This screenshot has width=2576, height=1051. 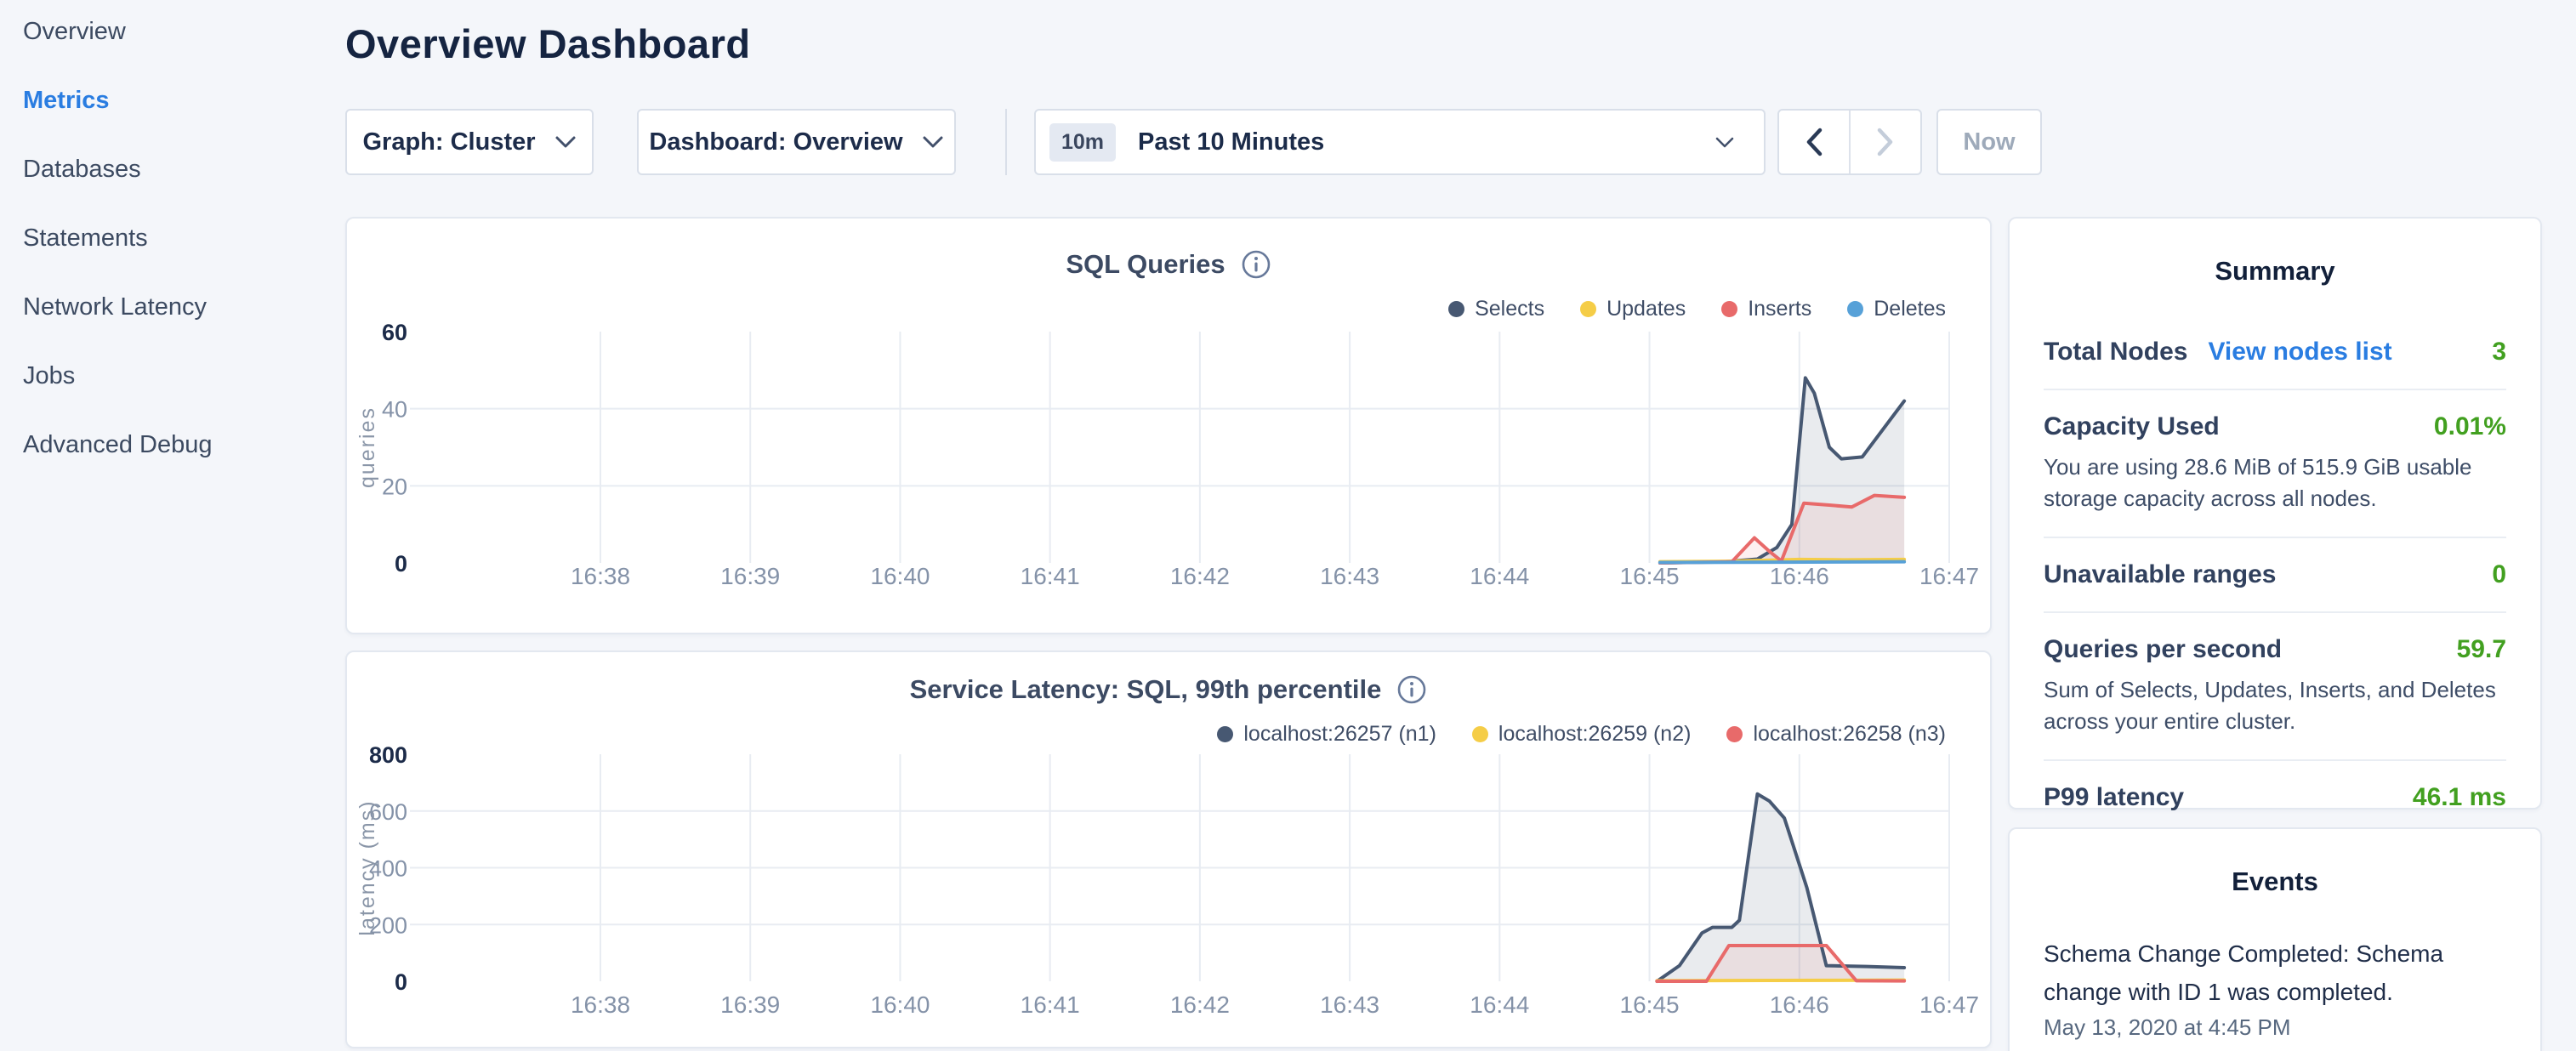 What do you see at coordinates (2116, 352) in the screenshot?
I see `summary-row-label: Total Nodes` at bounding box center [2116, 352].